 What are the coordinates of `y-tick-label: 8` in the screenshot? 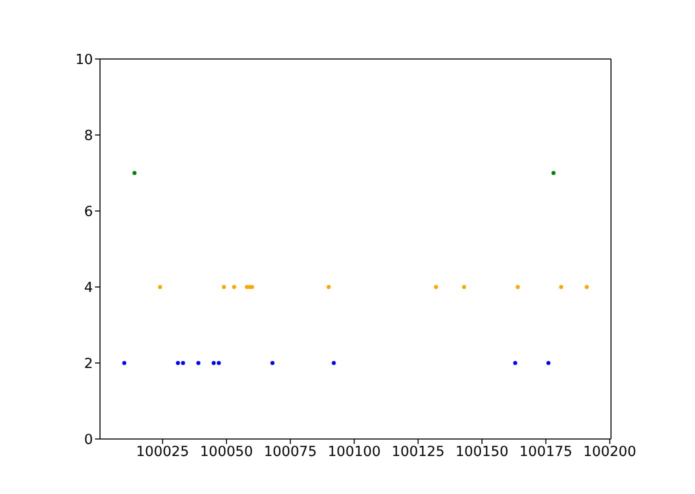 It's located at (88, 136).